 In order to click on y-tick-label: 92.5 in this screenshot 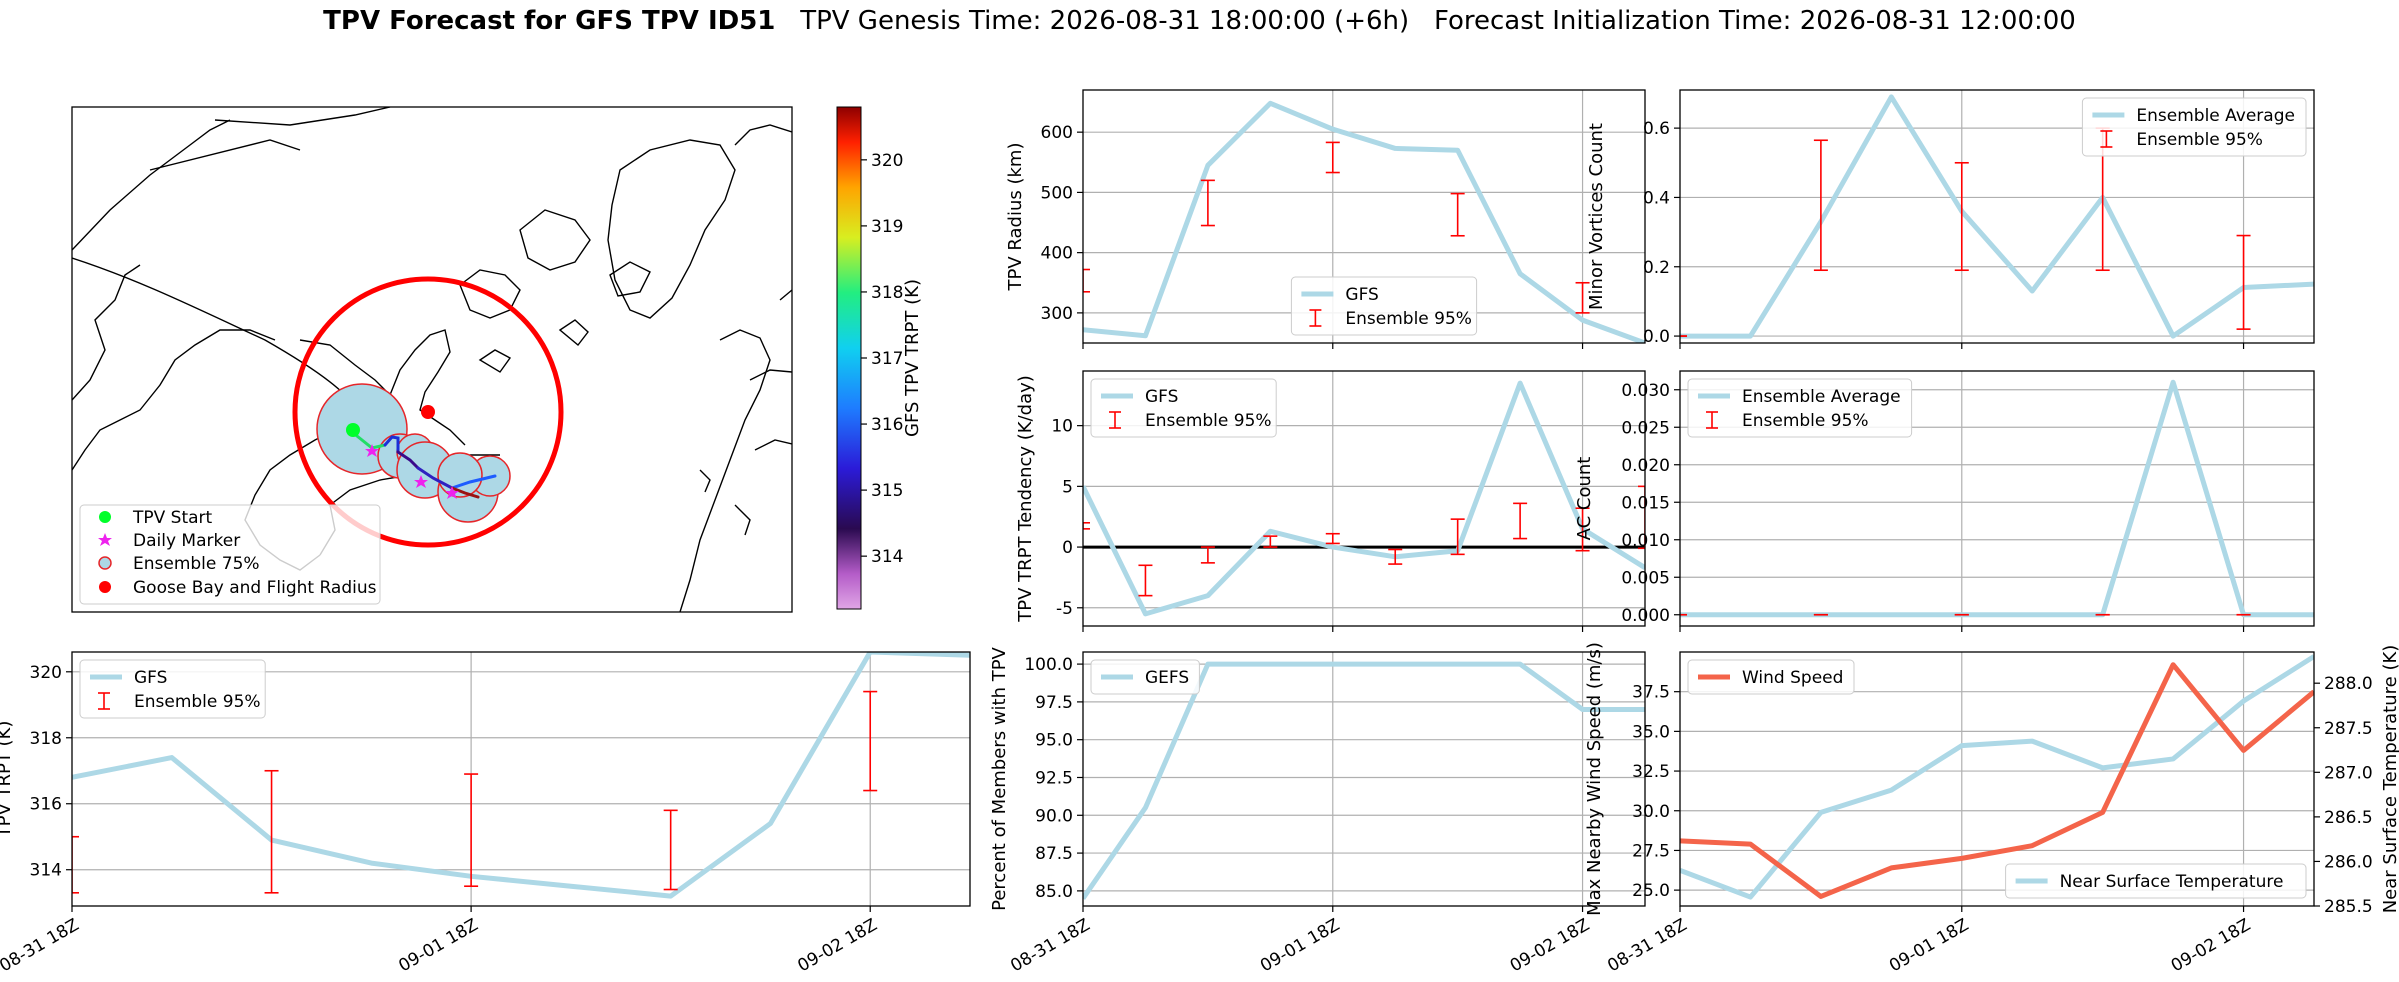, I will do `click(1054, 778)`.